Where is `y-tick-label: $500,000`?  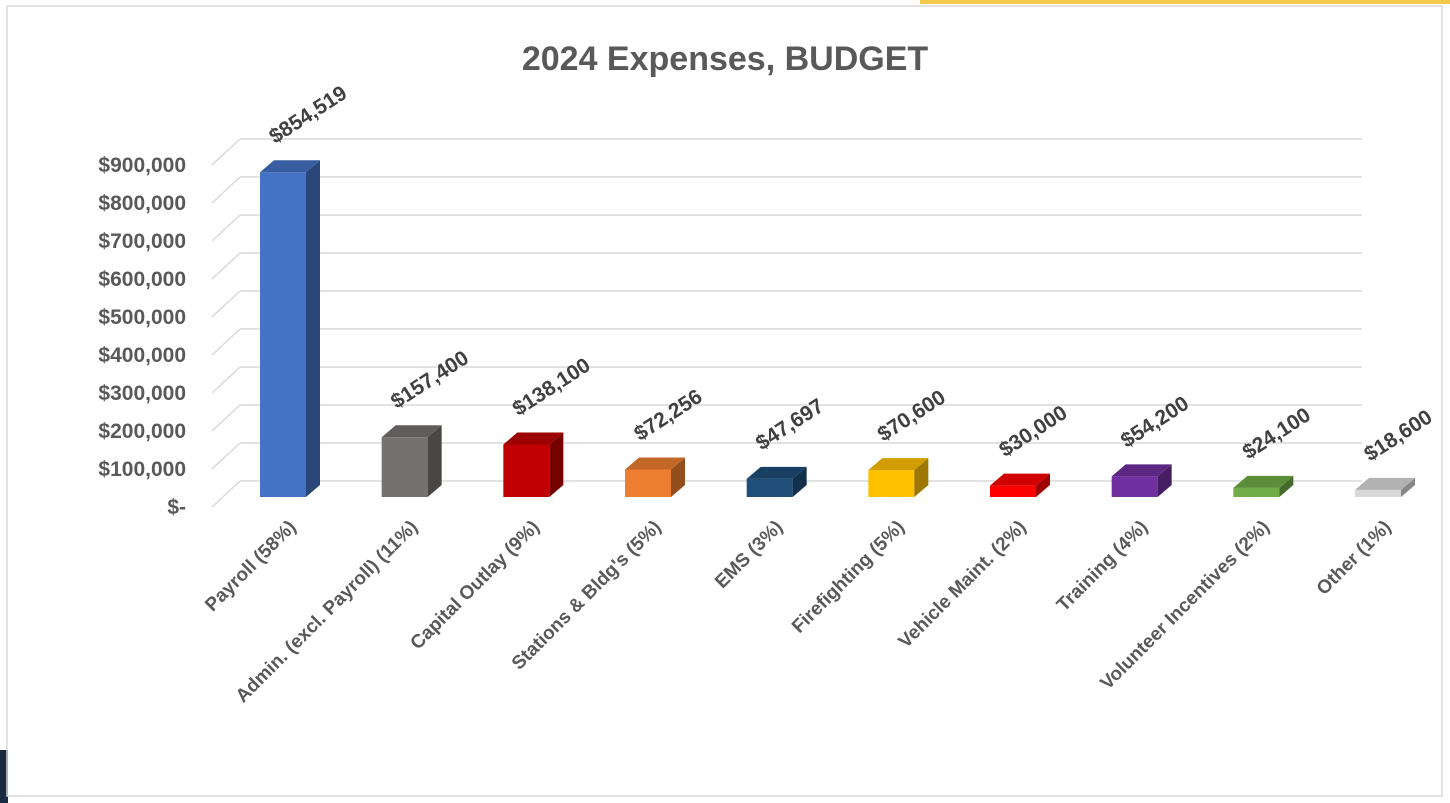
y-tick-label: $500,000 is located at coordinates (142, 317).